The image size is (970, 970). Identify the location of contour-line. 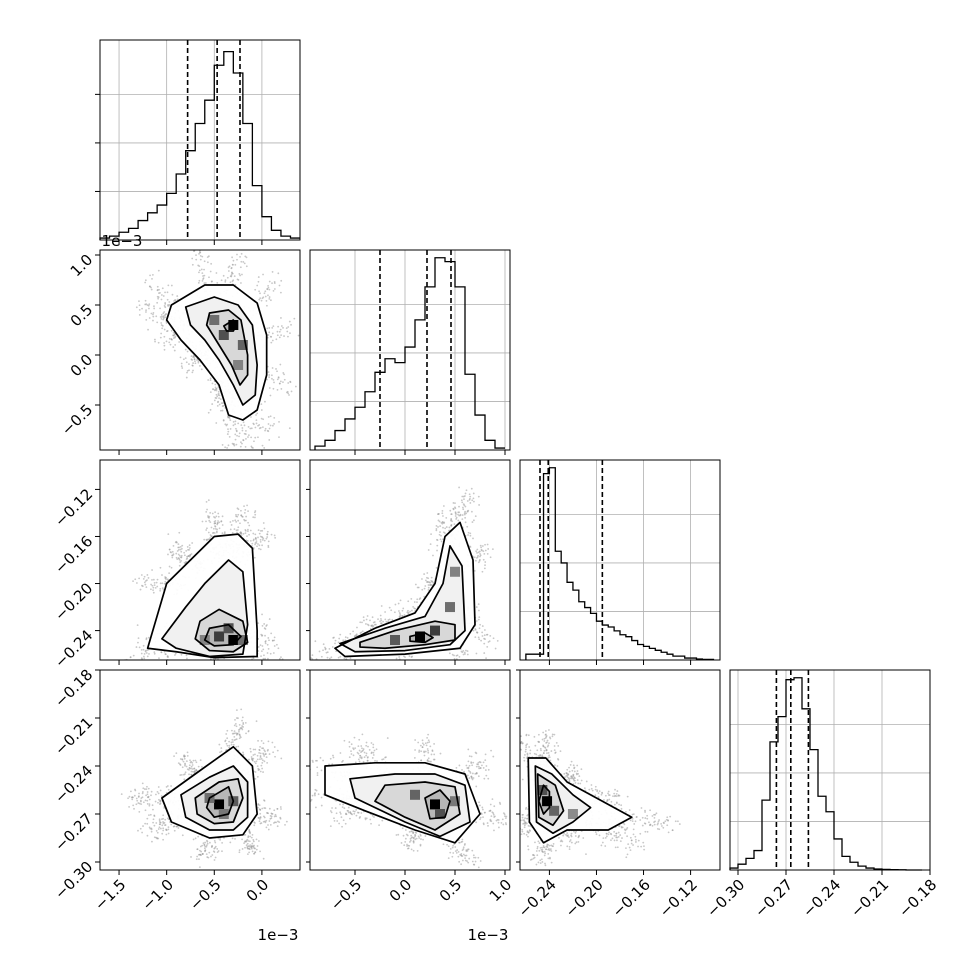
(437, 804).